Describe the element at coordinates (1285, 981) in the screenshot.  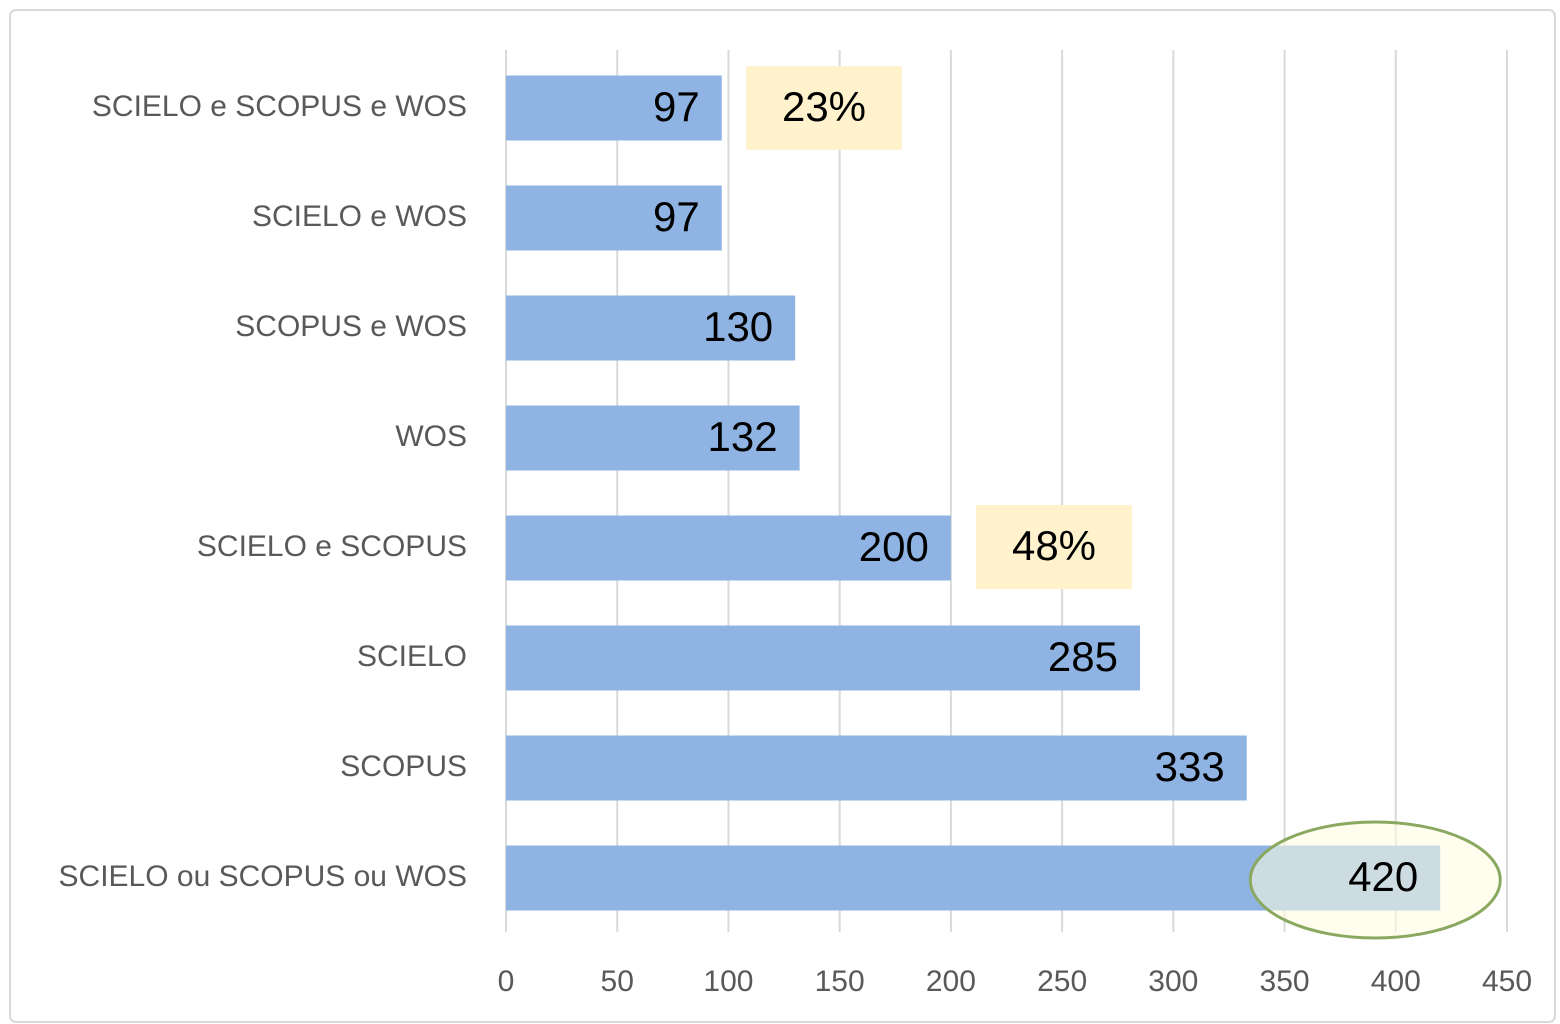
I see `x-tick-label: 350` at that location.